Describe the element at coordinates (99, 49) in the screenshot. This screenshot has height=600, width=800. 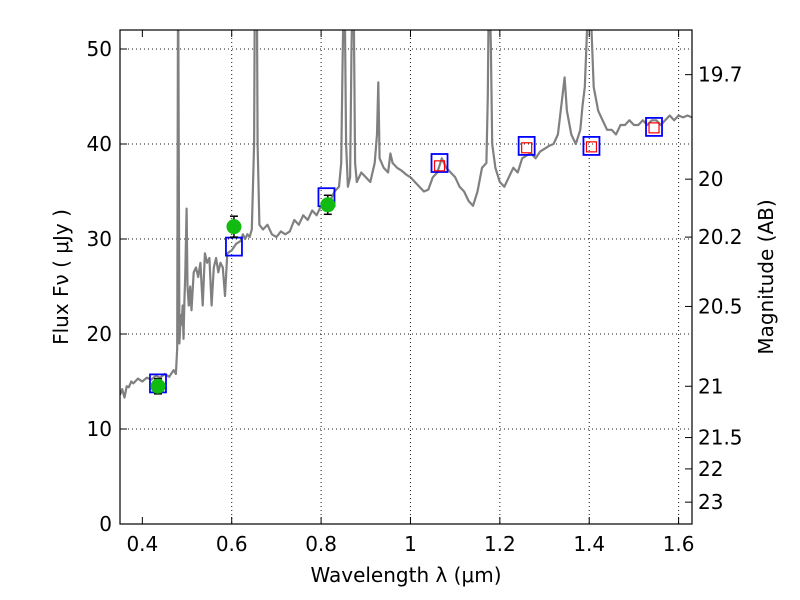
I see `y-tick-label: 50` at that location.